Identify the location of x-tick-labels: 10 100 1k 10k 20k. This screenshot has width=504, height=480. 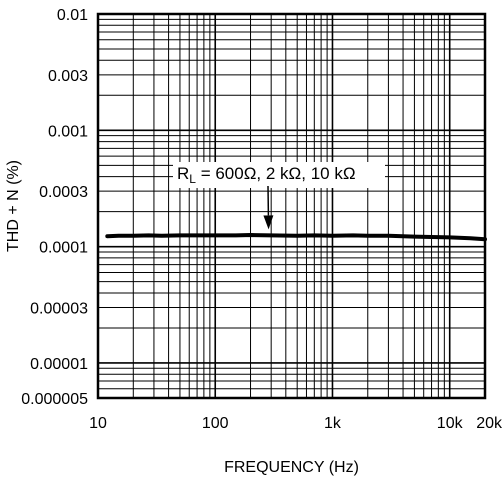
(296, 423).